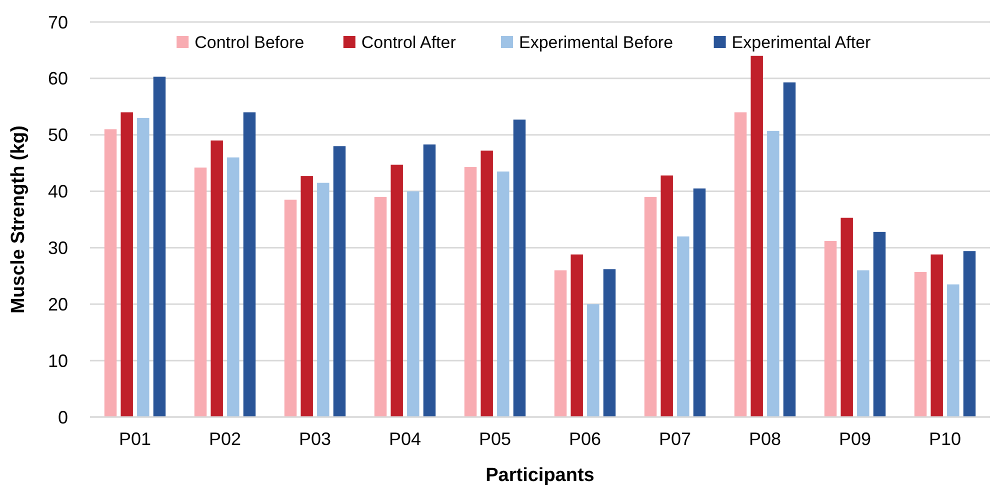 The width and height of the screenshot is (994, 487). Describe the element at coordinates (495, 439) in the screenshot. I see `x-tick-label: P05` at that location.